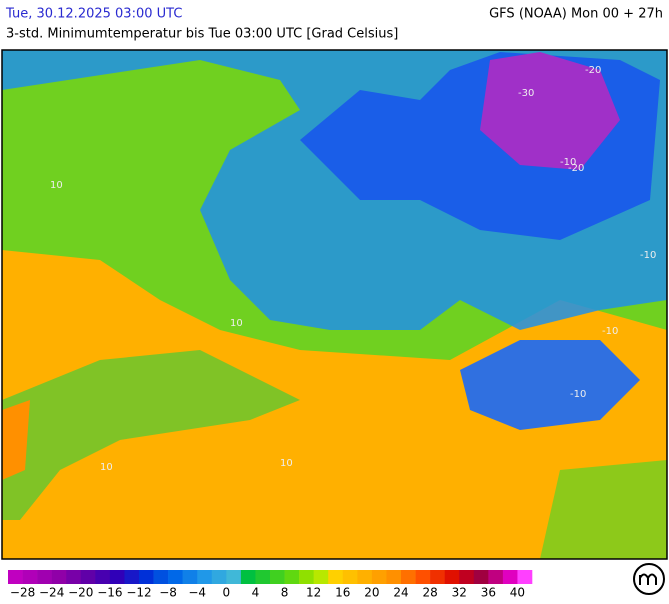 The height and width of the screenshot is (604, 669). I want to click on cold-zone-east, so click(550, 385).